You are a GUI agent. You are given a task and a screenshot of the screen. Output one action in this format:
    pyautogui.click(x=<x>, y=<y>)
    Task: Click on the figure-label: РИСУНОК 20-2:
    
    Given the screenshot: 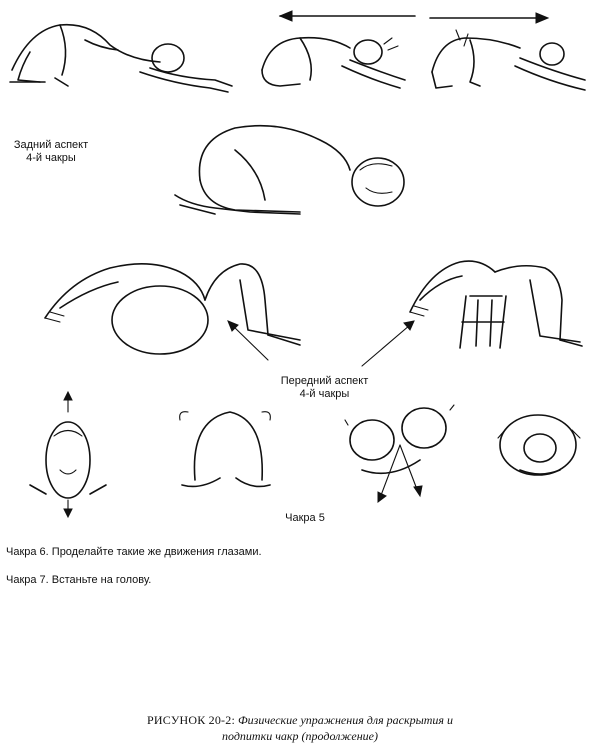 What is the action you would take?
    pyautogui.click(x=191, y=720)
    